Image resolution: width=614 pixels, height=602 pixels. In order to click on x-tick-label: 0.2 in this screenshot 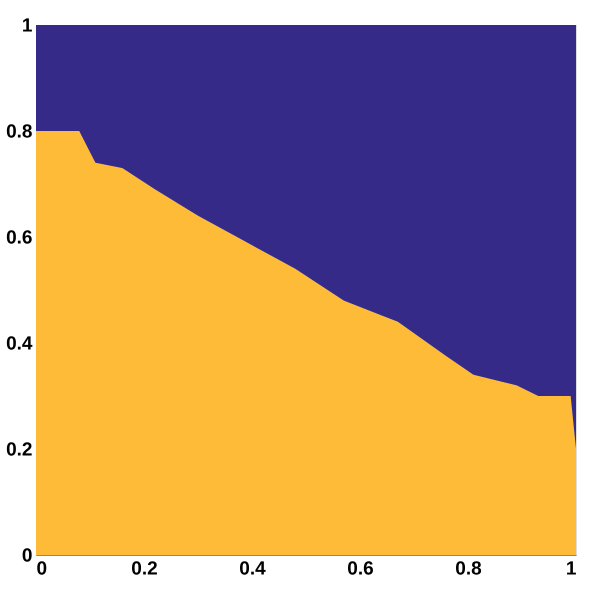, I will do `click(144, 569)`.